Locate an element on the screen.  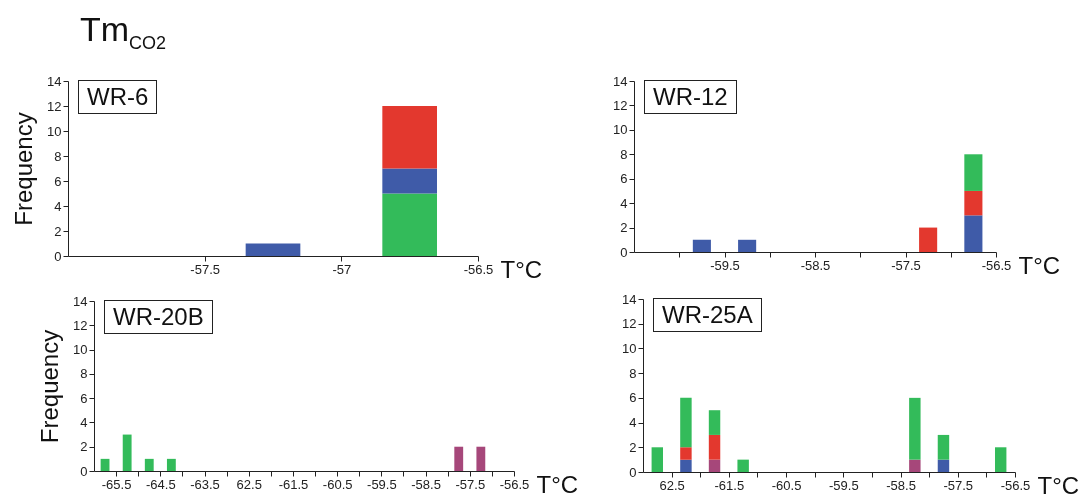
x-tick-label: -57 is located at coordinates (342, 269).